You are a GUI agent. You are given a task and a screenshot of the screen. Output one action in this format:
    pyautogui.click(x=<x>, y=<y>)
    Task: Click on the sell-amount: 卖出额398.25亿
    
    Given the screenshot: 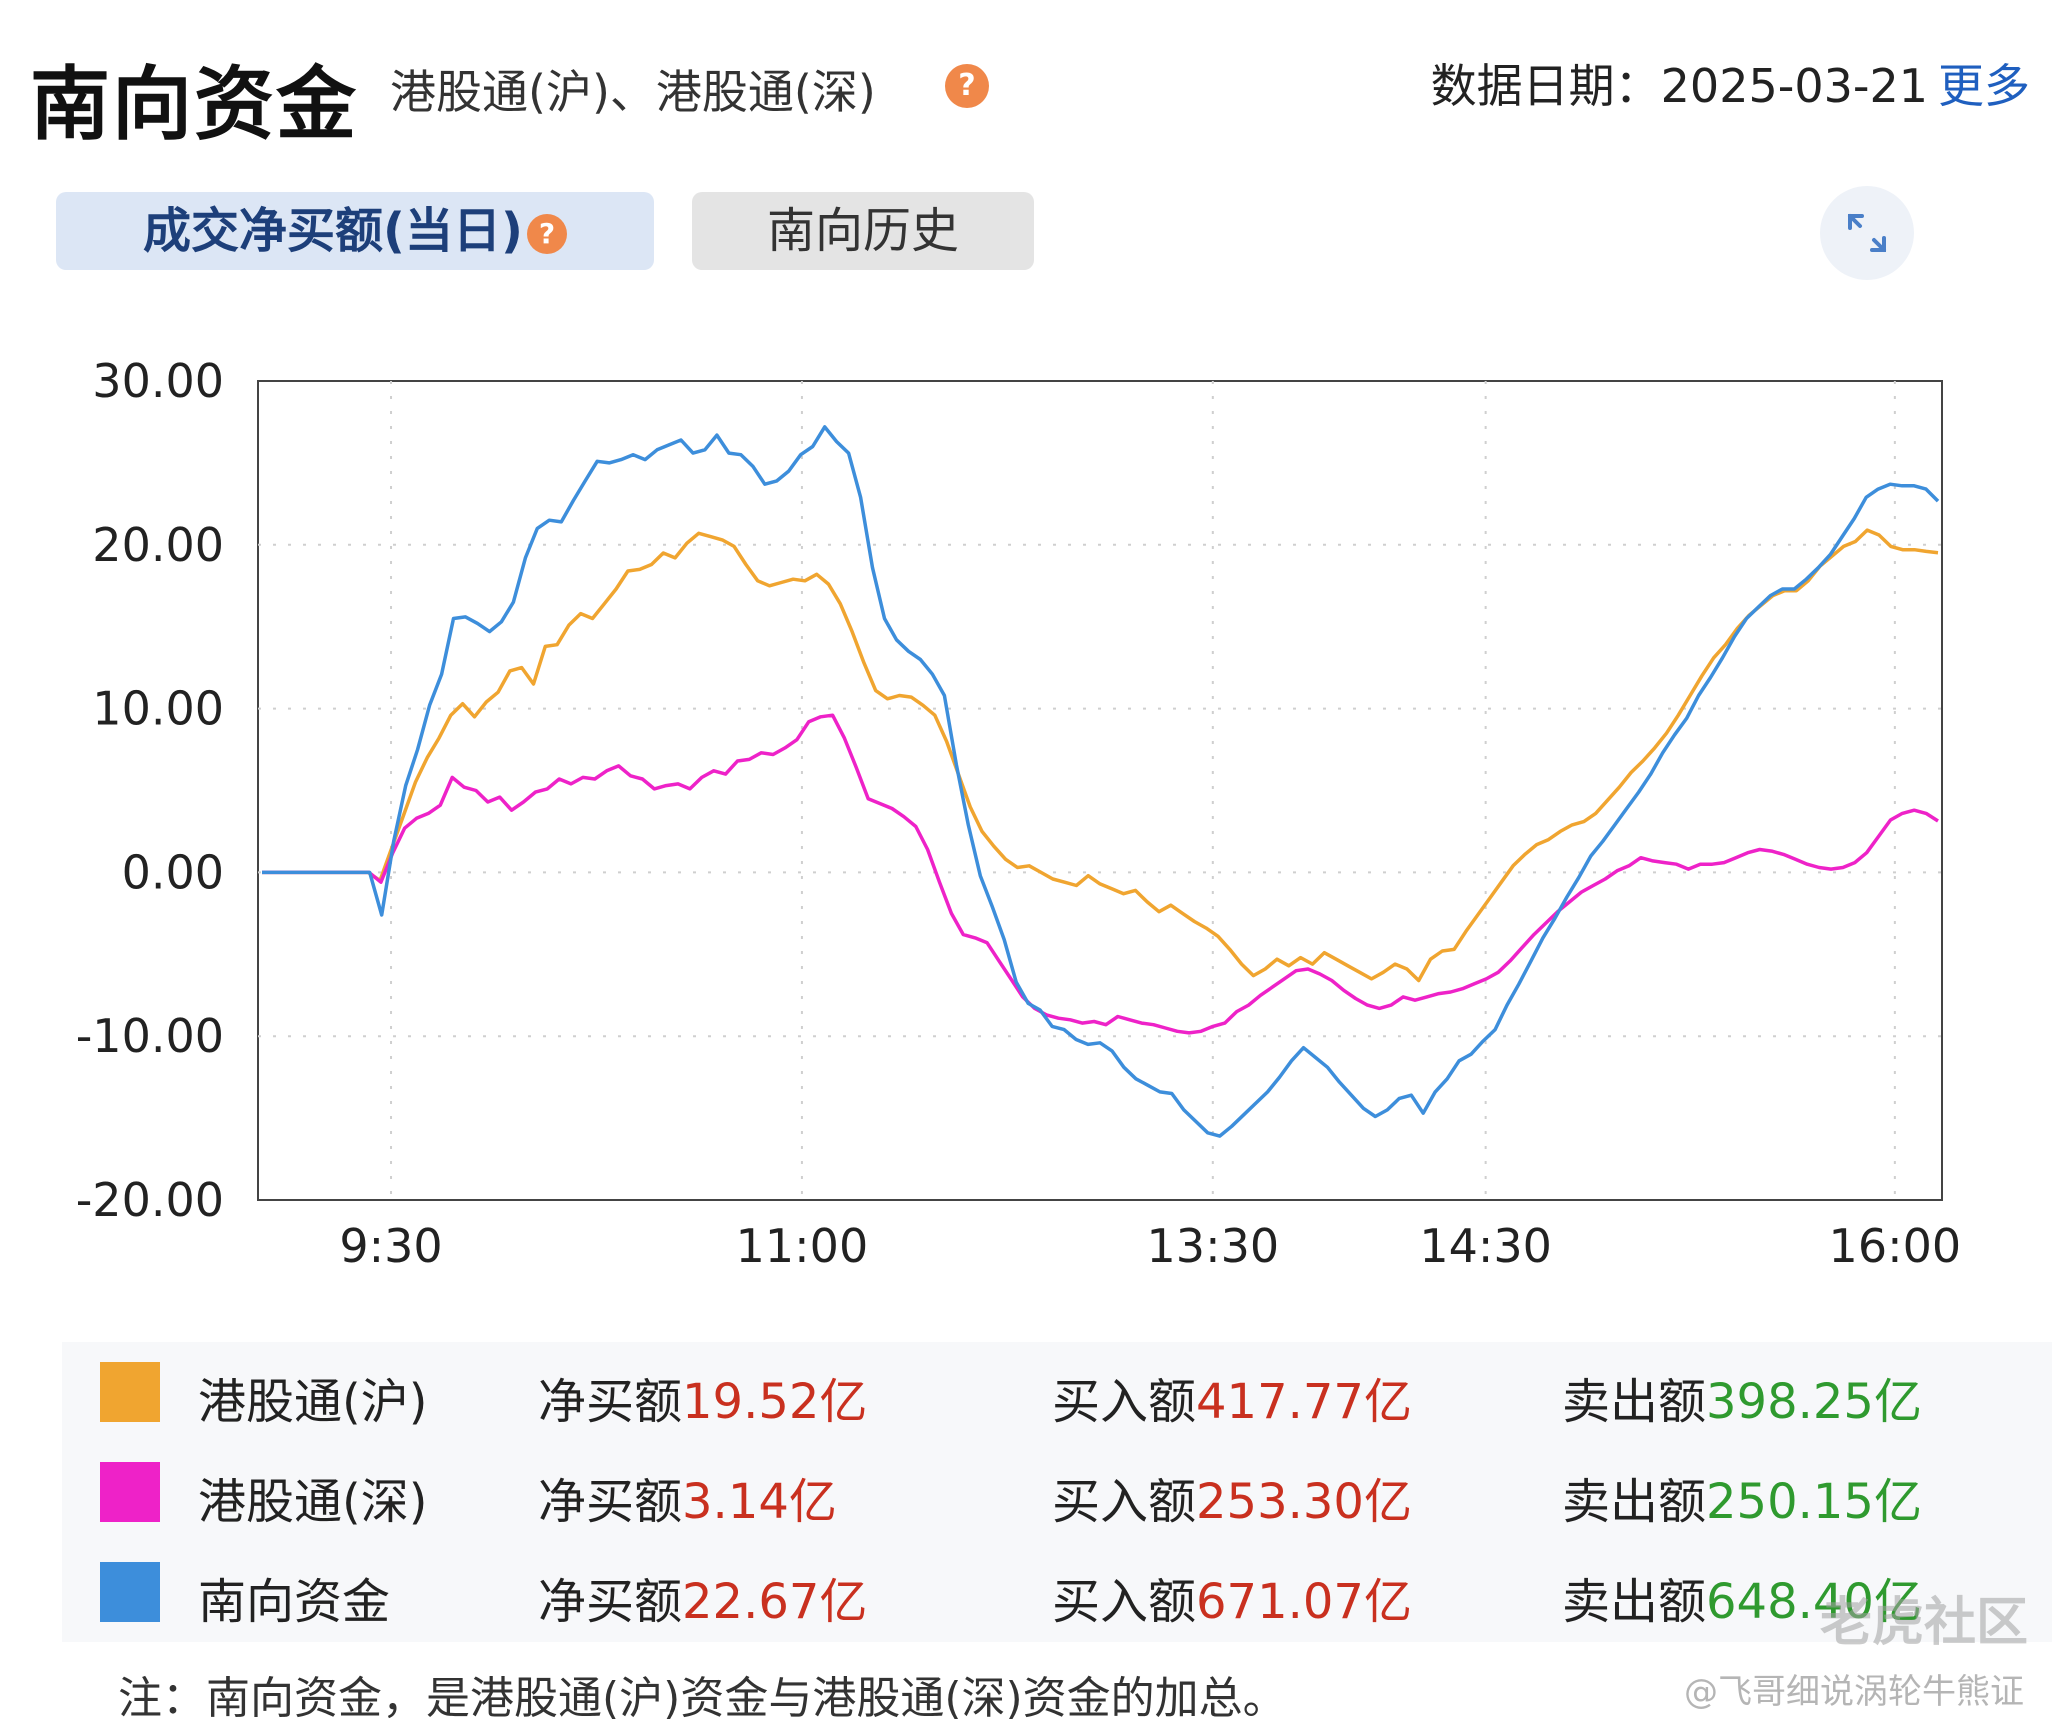 What is the action you would take?
    pyautogui.click(x=1742, y=1397)
    